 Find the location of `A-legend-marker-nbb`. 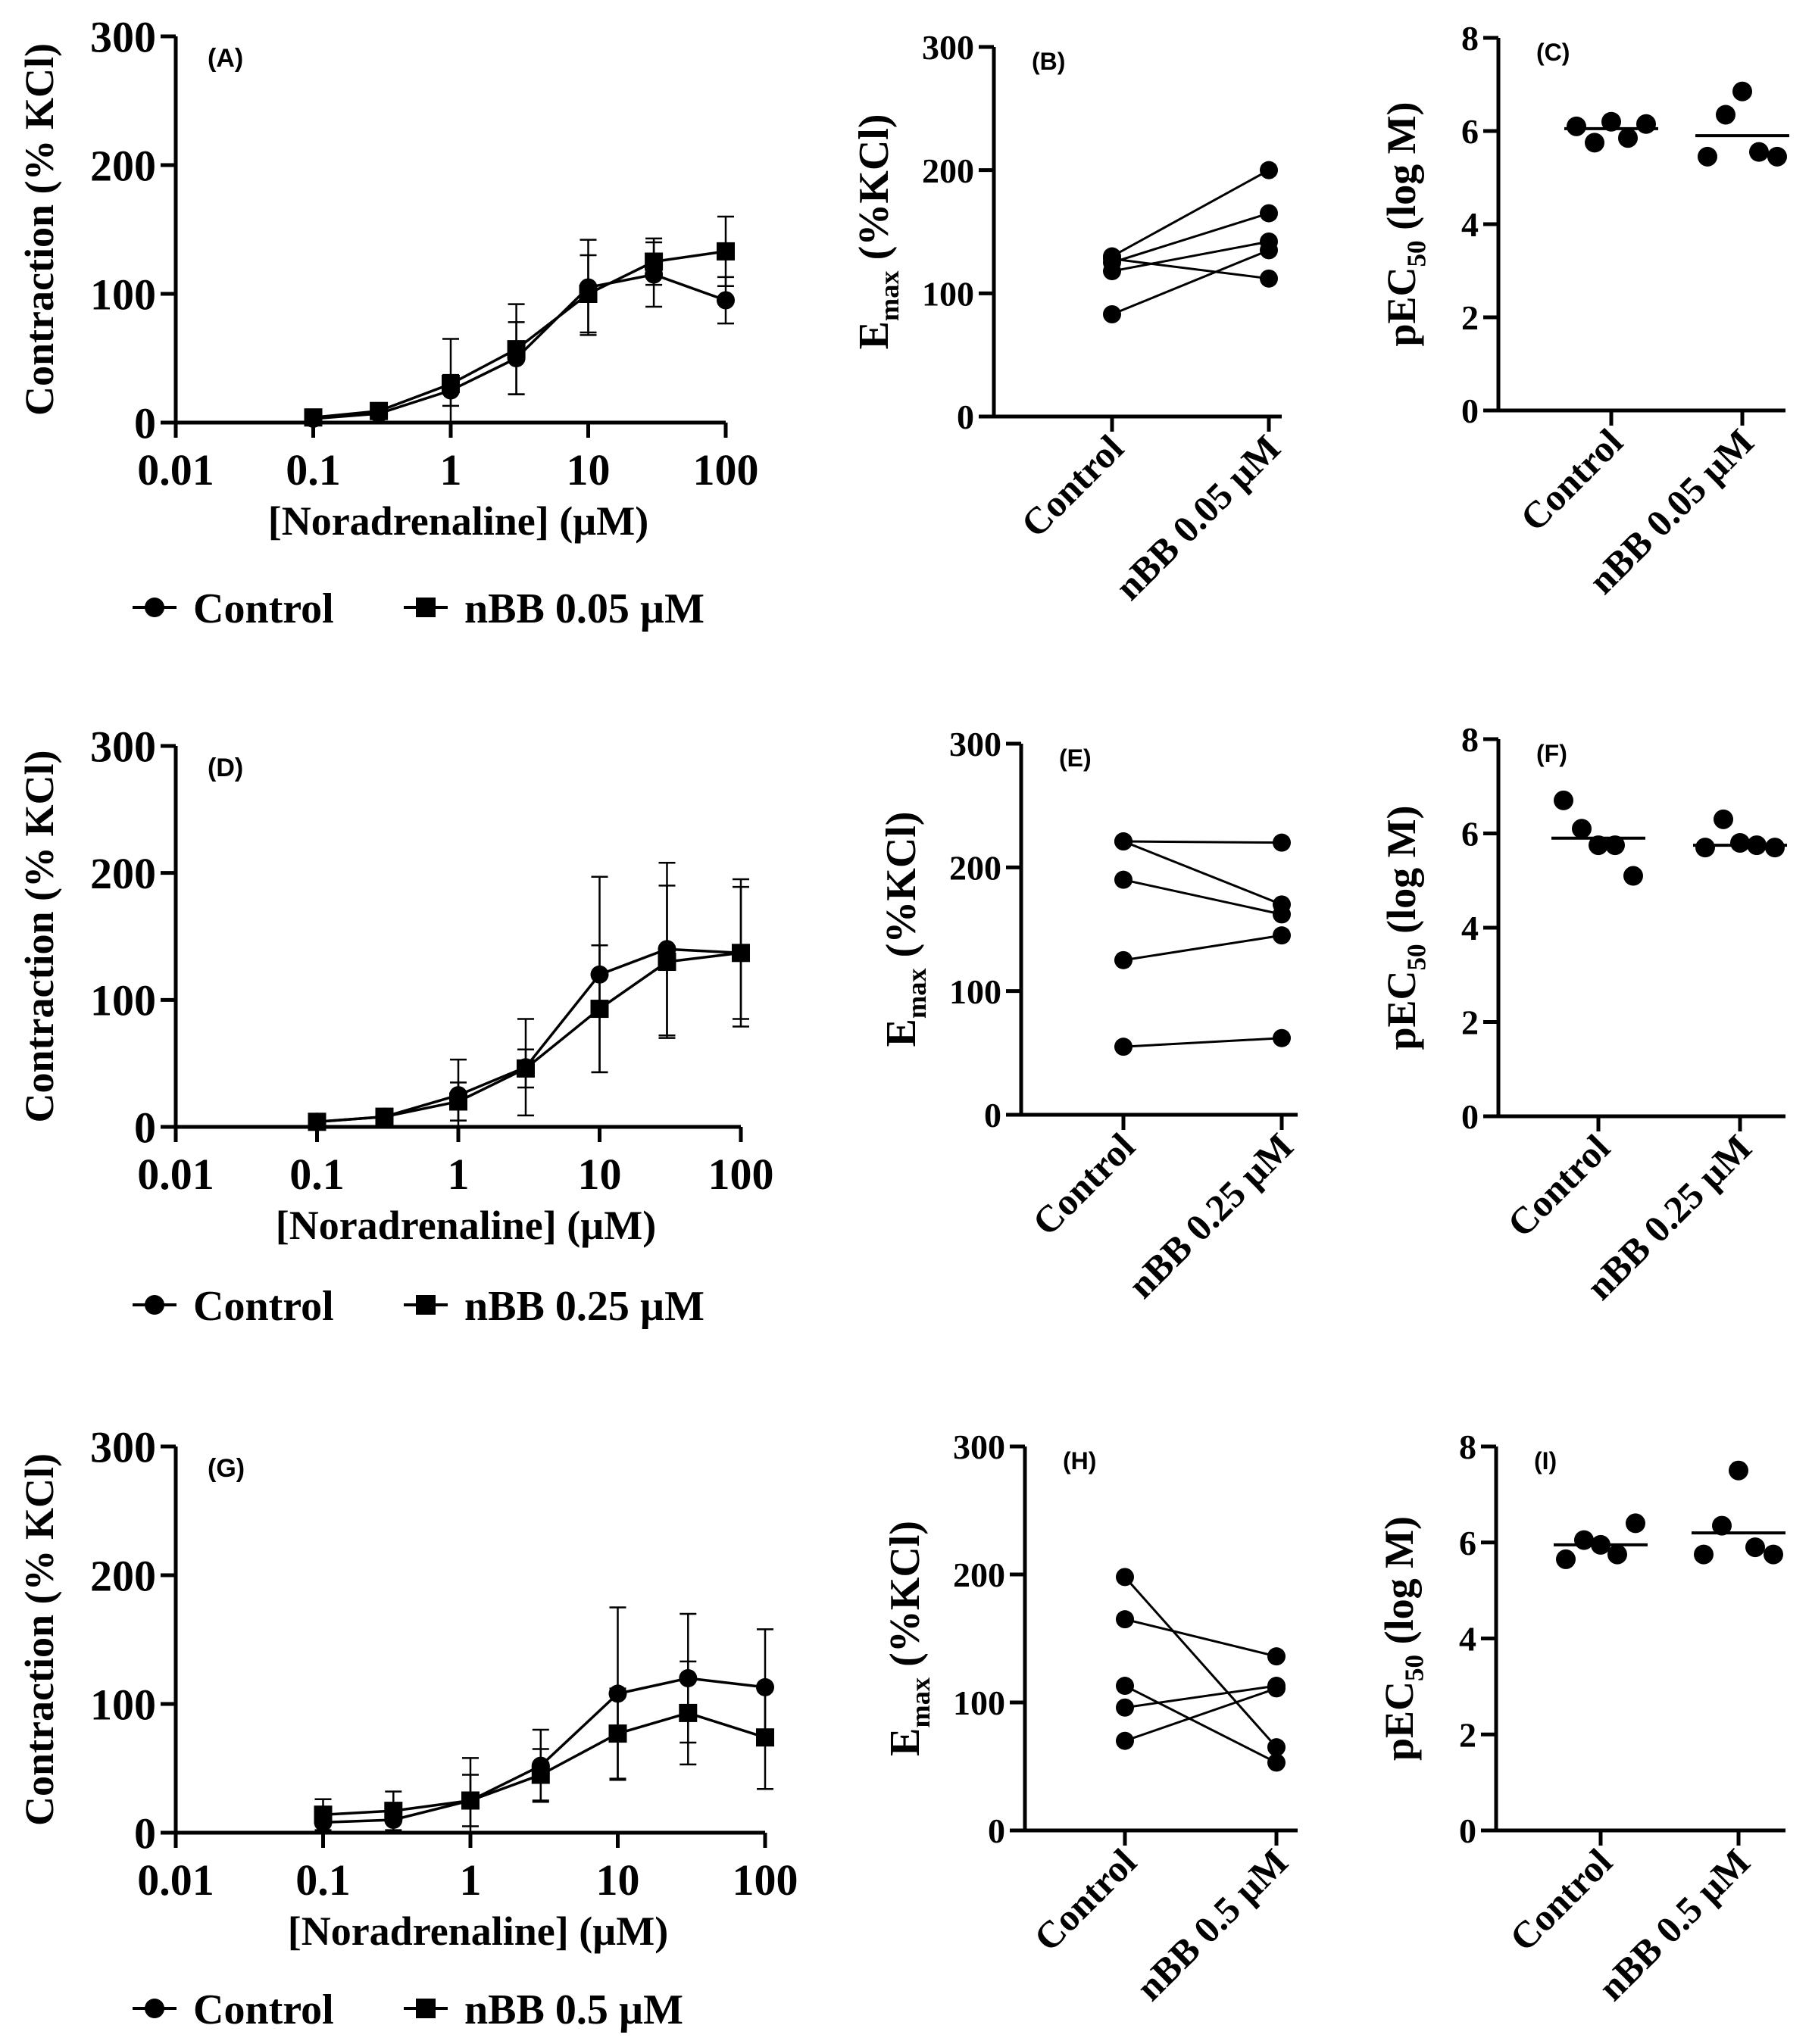

A-legend-marker-nbb is located at coordinates (426, 607).